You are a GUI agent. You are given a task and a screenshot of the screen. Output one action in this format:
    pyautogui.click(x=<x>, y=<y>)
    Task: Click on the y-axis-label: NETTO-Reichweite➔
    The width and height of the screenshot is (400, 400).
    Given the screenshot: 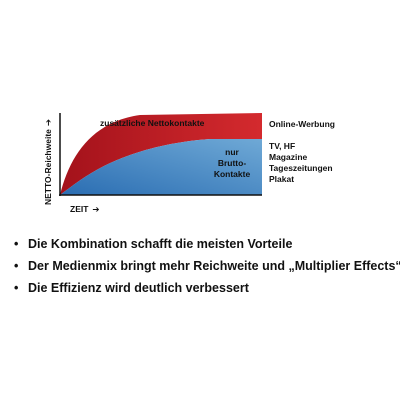 What is the action you would take?
    pyautogui.click(x=48, y=162)
    